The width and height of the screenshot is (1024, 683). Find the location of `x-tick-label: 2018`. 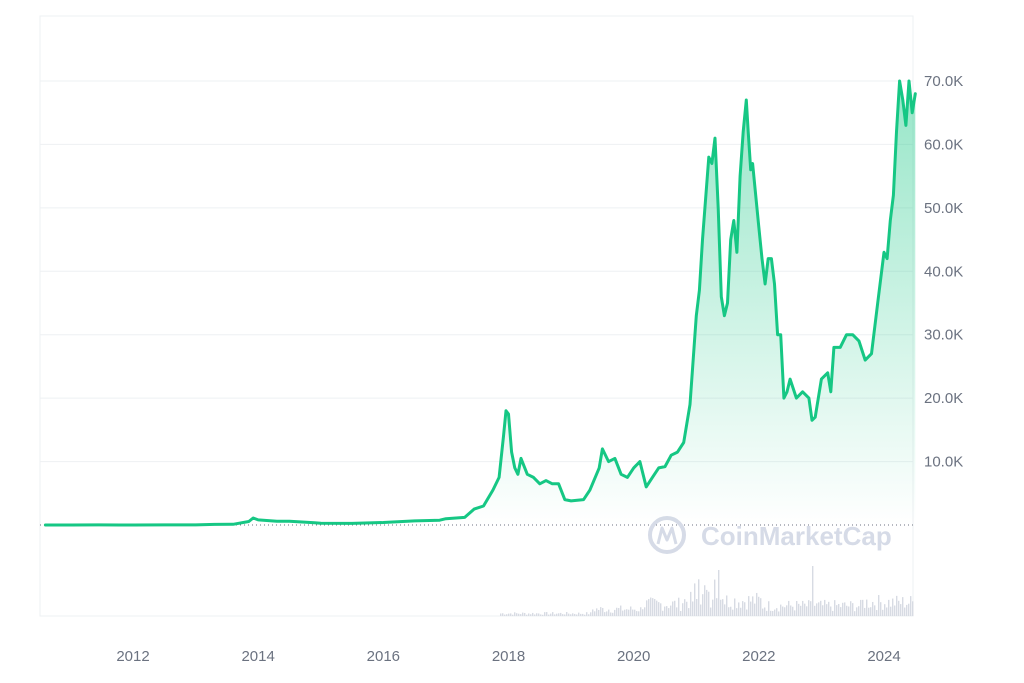

x-tick-label: 2018 is located at coordinates (508, 656).